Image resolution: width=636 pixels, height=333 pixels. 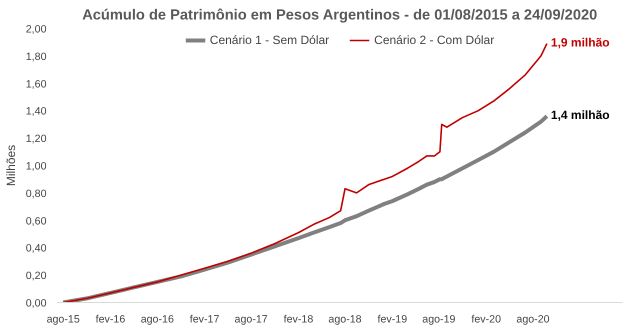 What do you see at coordinates (36, 56) in the screenshot?
I see `y-tick-label: 1,80` at bounding box center [36, 56].